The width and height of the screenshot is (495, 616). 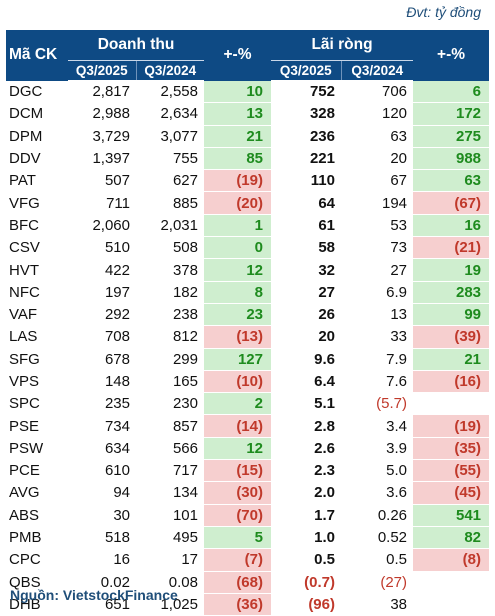 What do you see at coordinates (451, 55) in the screenshot?
I see `header-profit-change: +-%` at bounding box center [451, 55].